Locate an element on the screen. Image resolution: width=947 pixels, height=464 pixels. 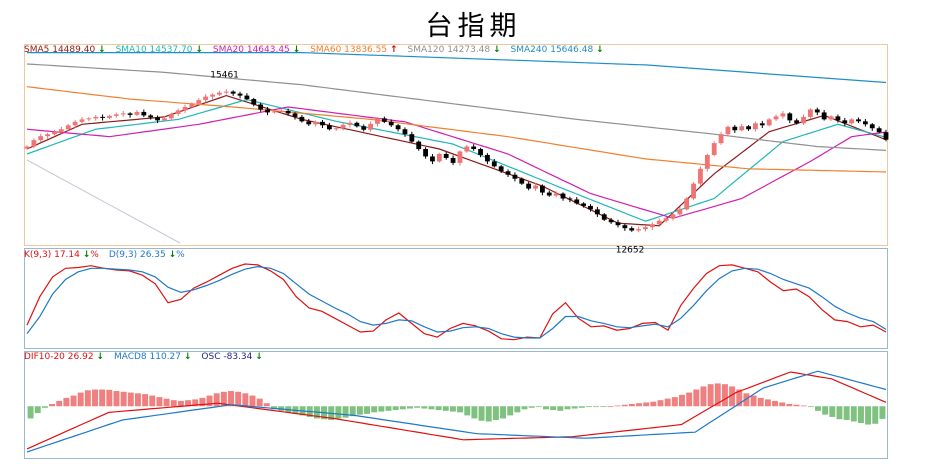
legend-entry: SMA120 14273.48 ↓ is located at coordinates (454, 50).